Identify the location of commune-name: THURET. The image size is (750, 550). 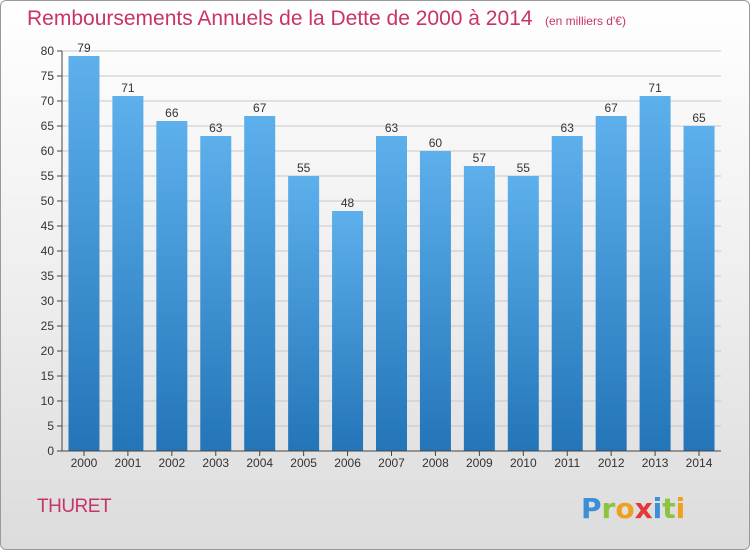
(74, 506).